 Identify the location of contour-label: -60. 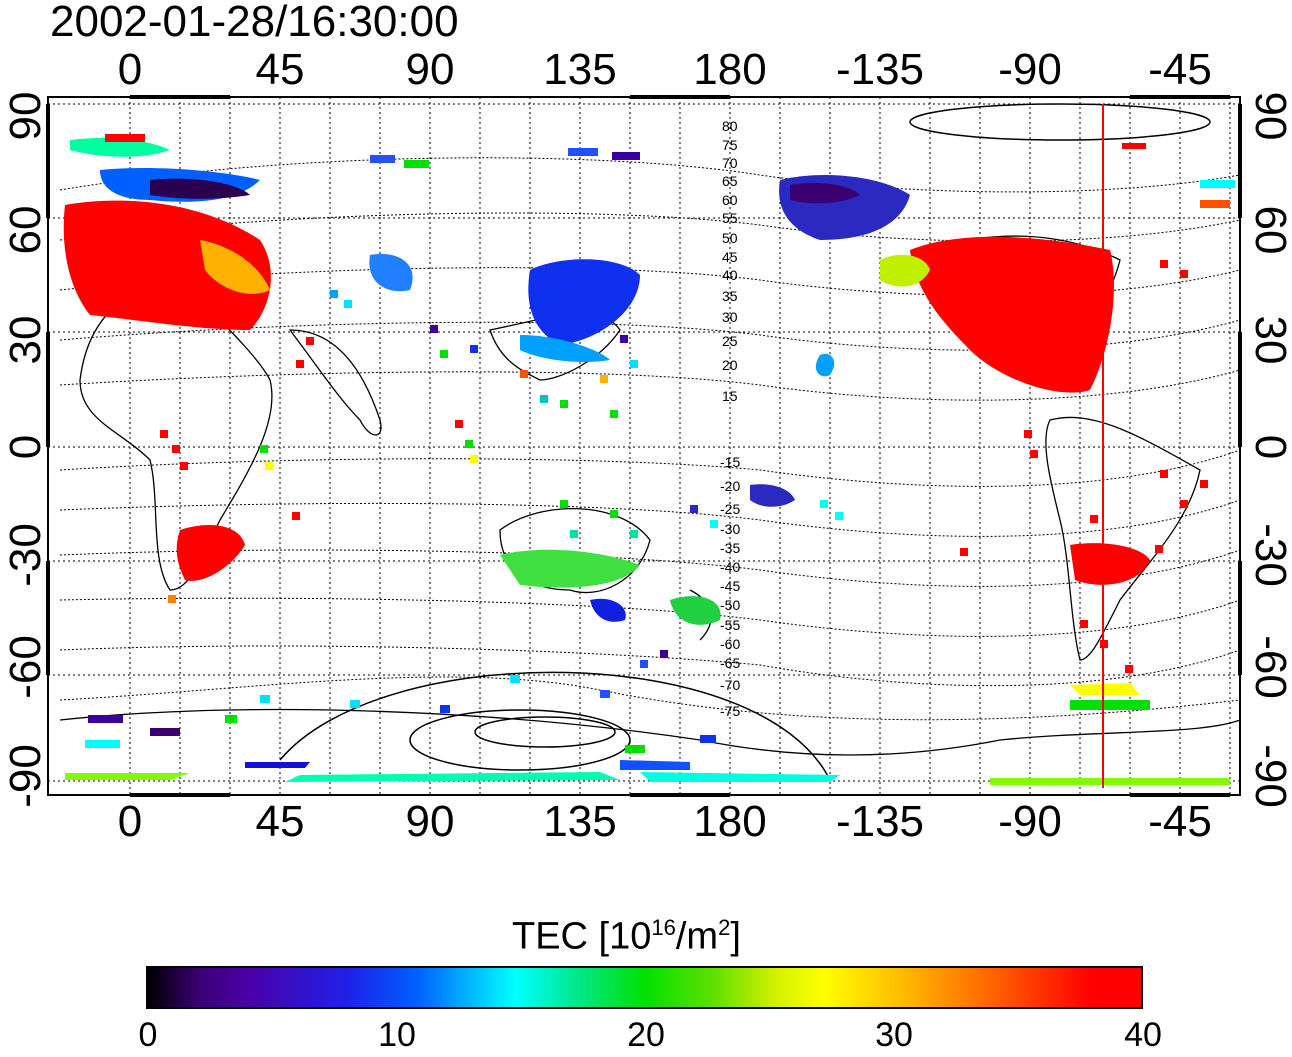
(730, 644).